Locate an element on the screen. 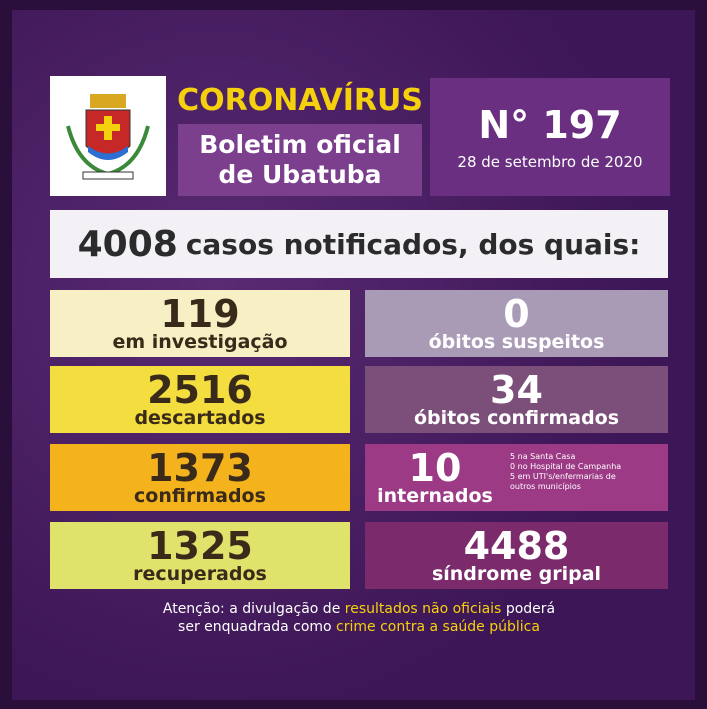 The height and width of the screenshot is (709, 707). total-cases: 4008 is located at coordinates (127, 244).